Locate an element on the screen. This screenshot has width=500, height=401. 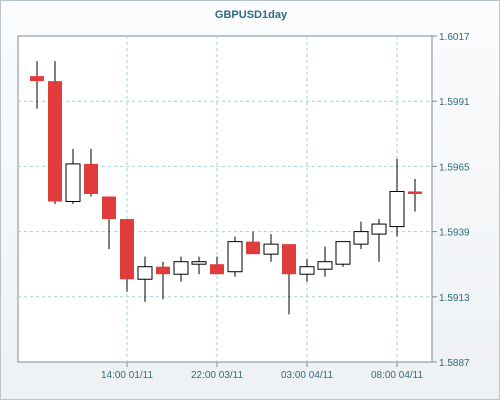
x-tick-label: 08:00 04/11 is located at coordinates (397, 375).